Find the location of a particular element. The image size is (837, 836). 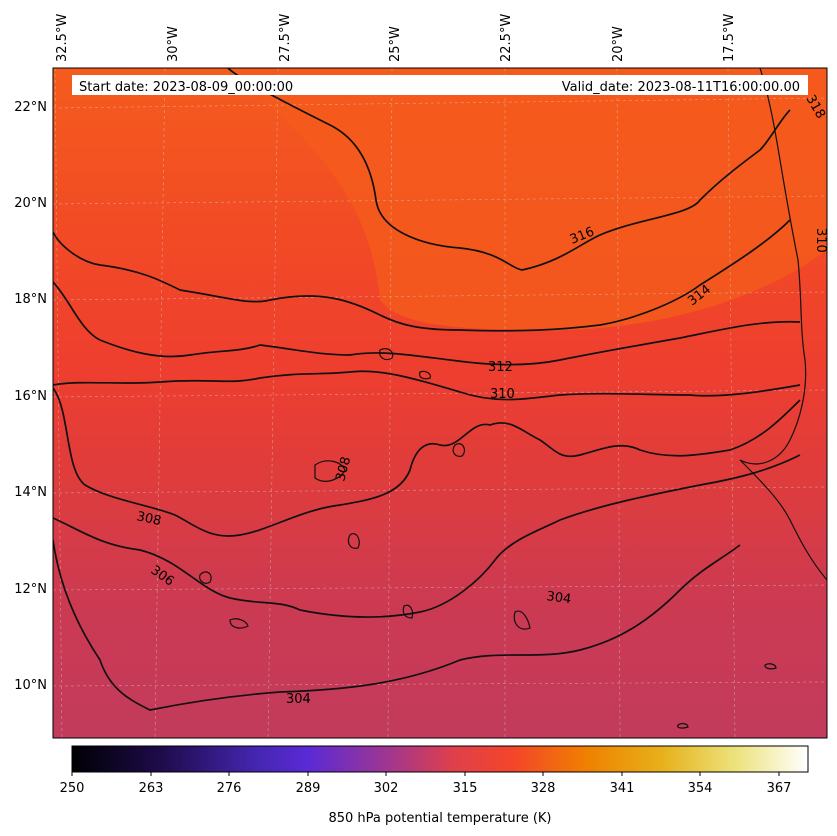

latitude-label: 22°N is located at coordinates (30, 107).